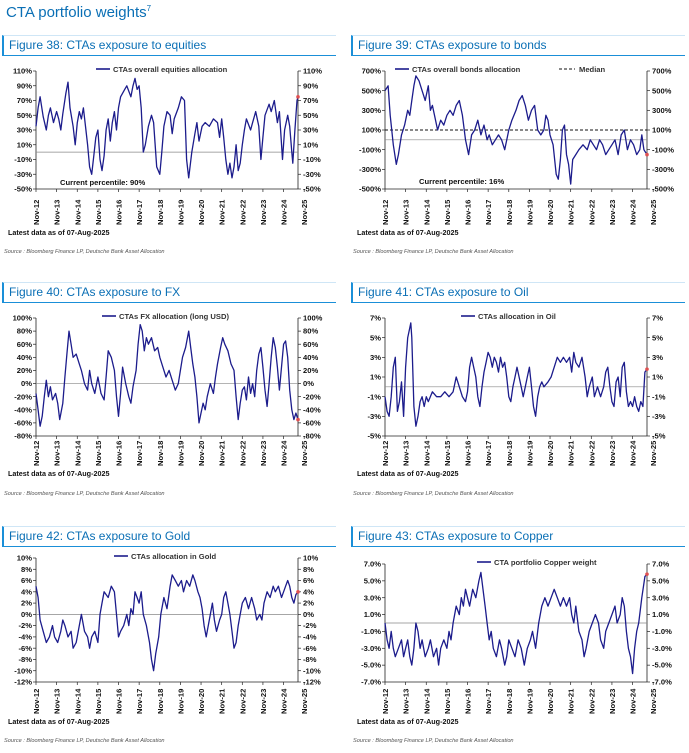 The height and width of the screenshot is (753, 689). What do you see at coordinates (26, 591) in the screenshot?
I see `y-tick-label: 4%` at bounding box center [26, 591].